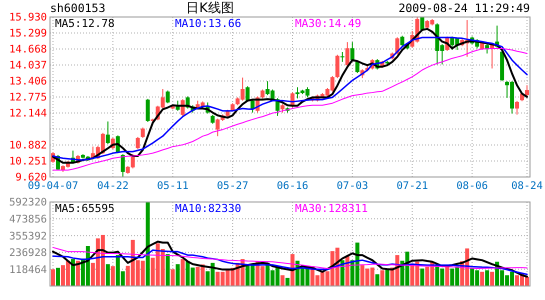 The width and height of the screenshot is (545, 300). I want to click on x-tick-label: 04-22, so click(113, 186).